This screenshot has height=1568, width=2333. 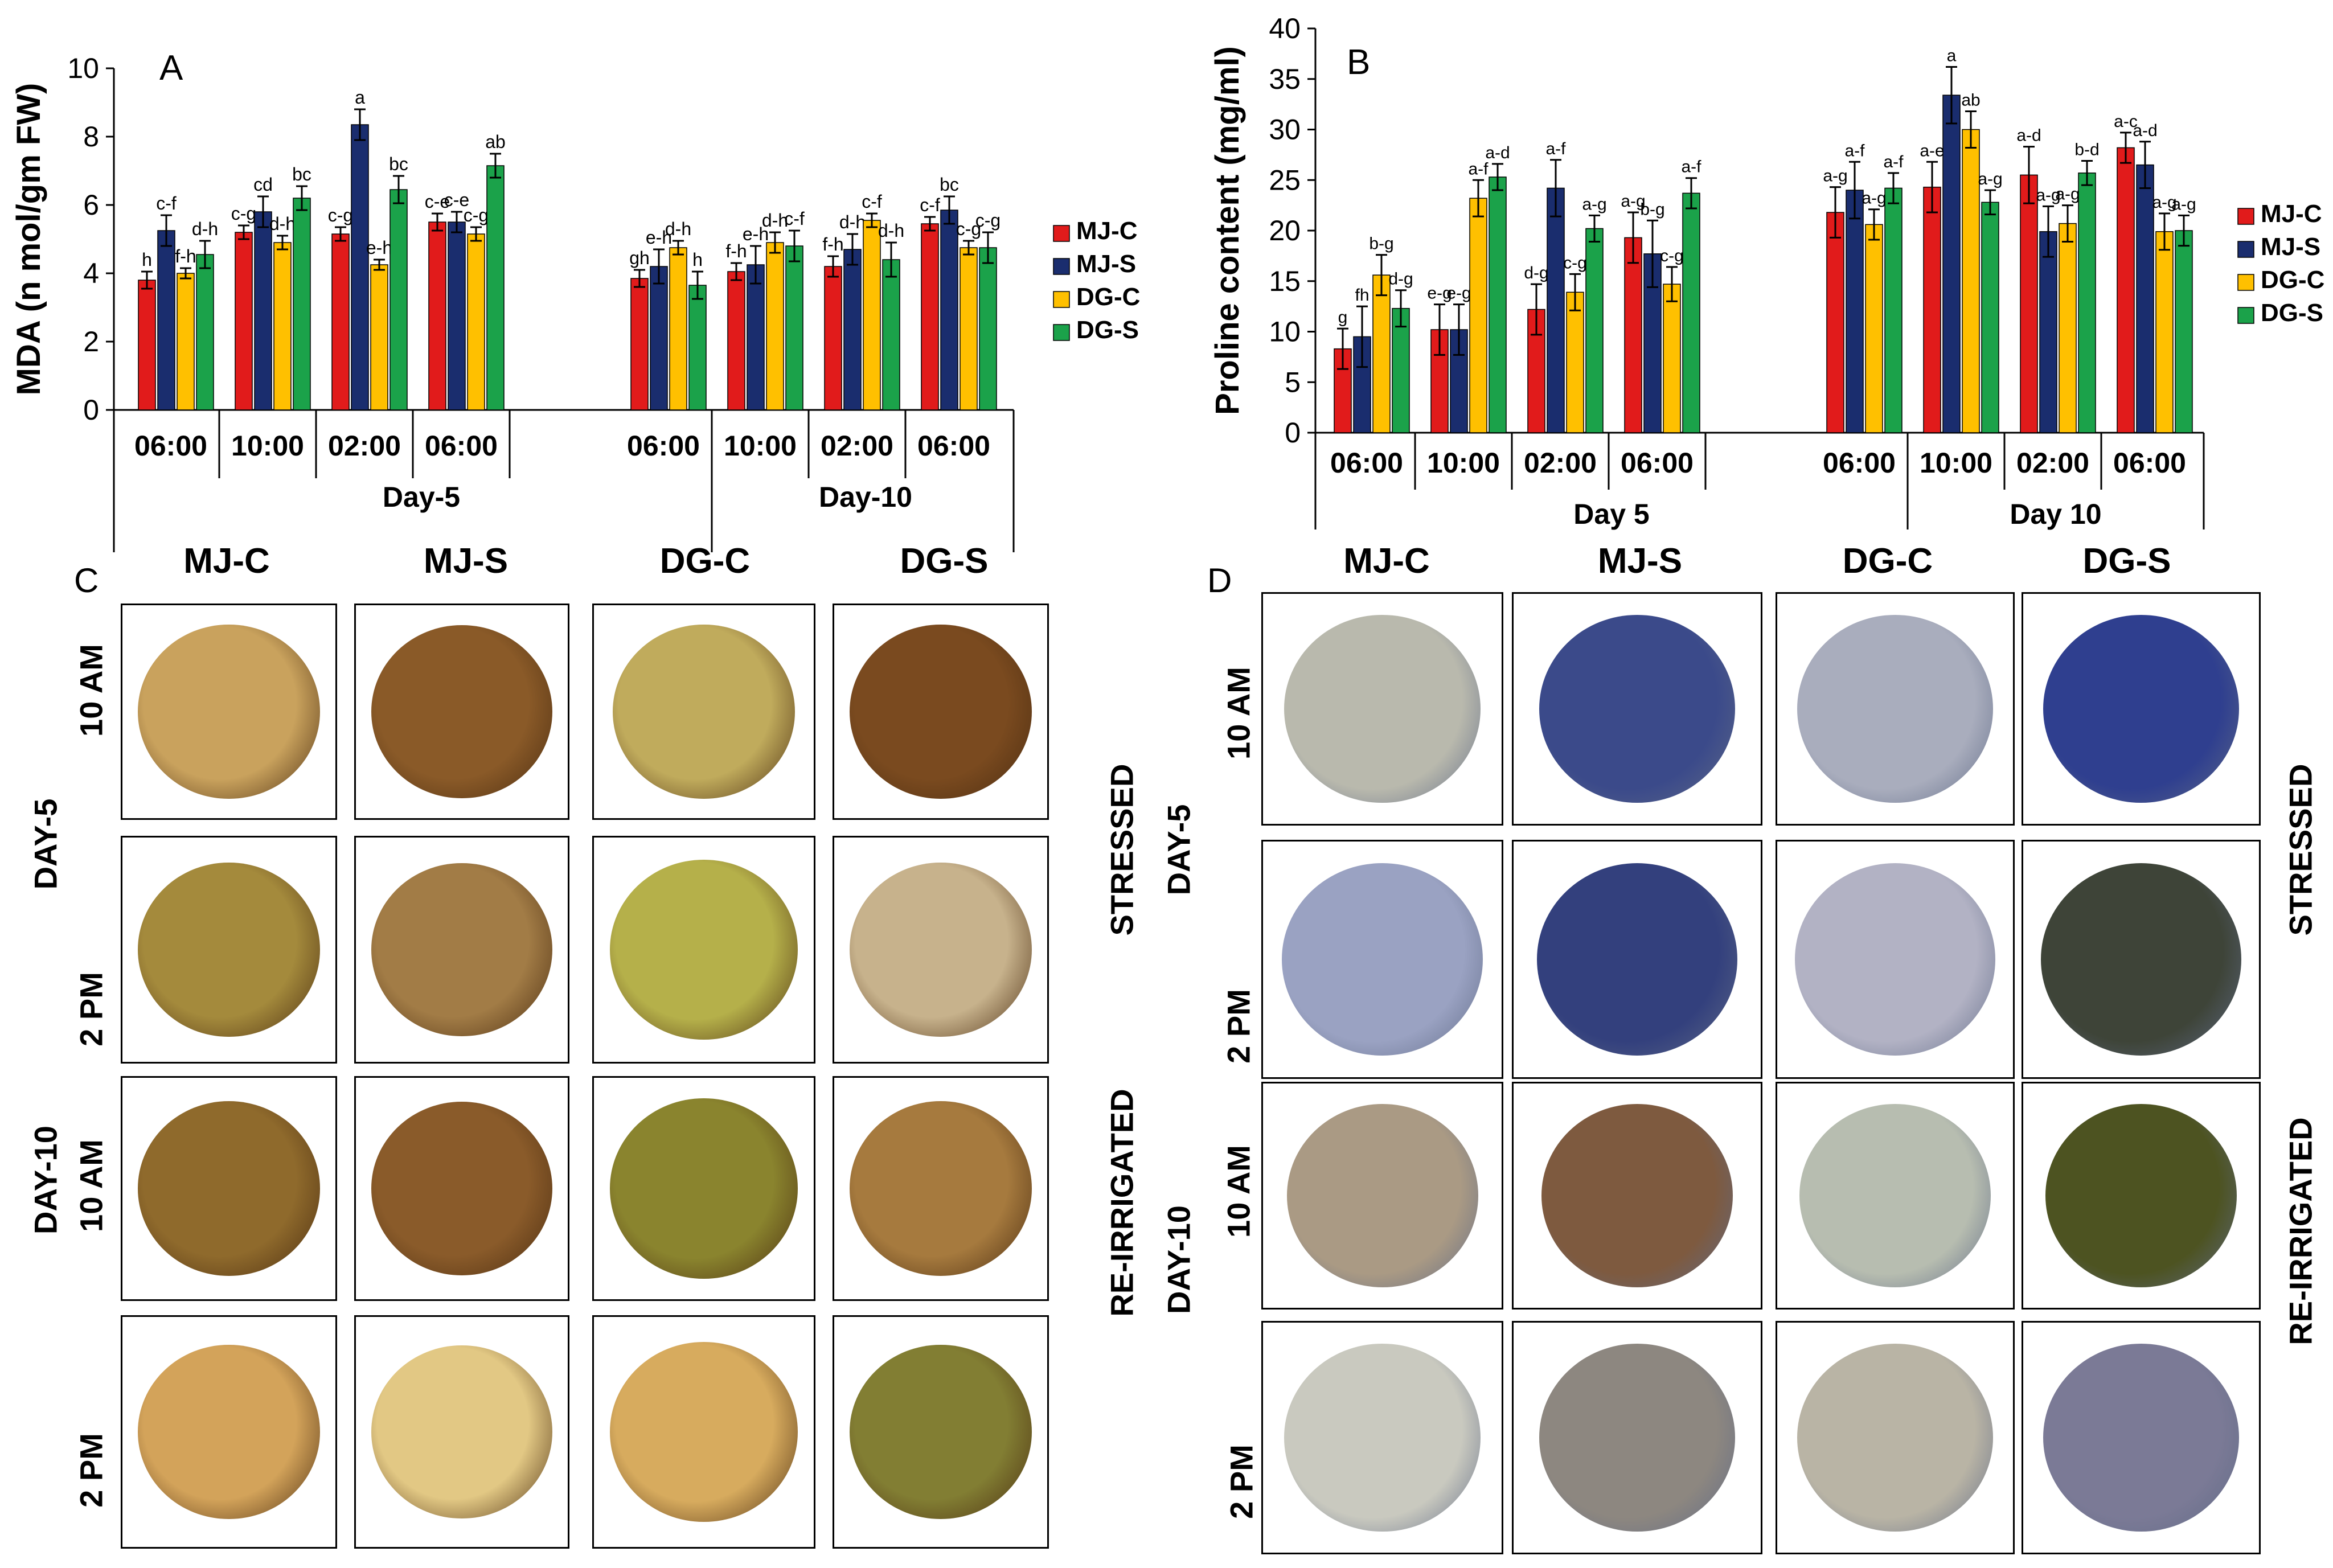 What do you see at coordinates (185, 256) in the screenshot?
I see `significance-label: f-h` at bounding box center [185, 256].